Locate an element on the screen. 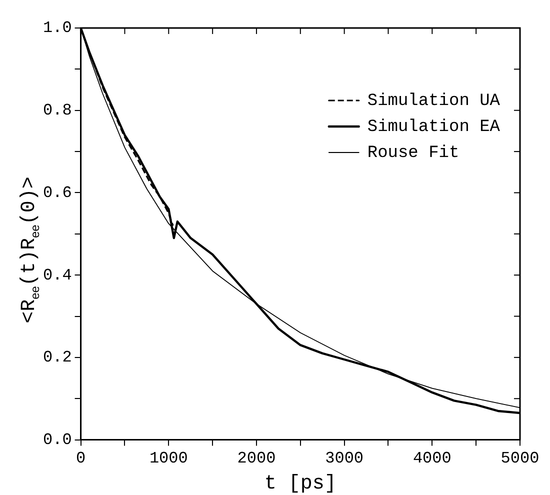  y-tick-label: 0.0 is located at coordinates (57, 440).